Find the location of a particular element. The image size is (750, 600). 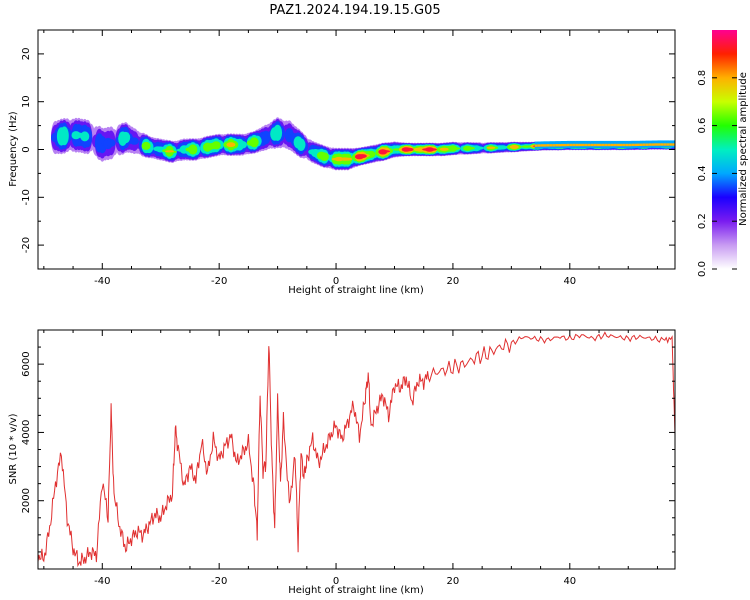

y-tick-label: -10 is located at coordinates (26, 197).